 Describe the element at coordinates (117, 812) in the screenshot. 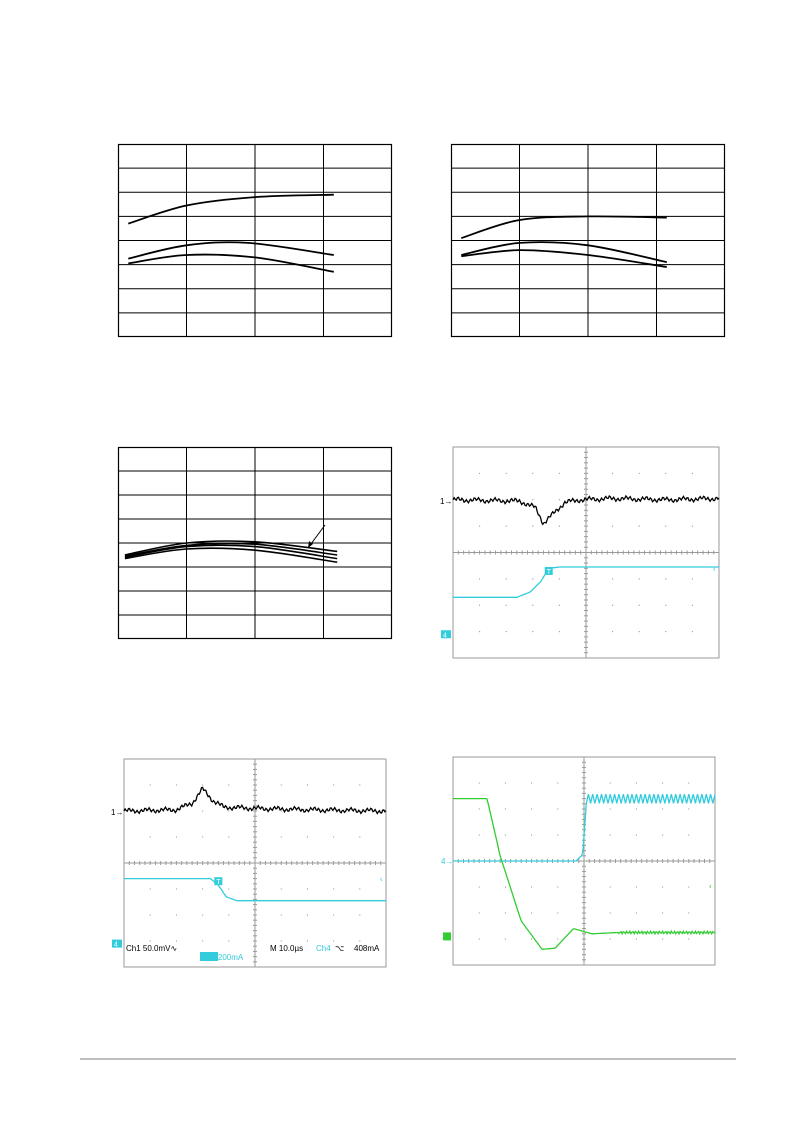

I see `ch1-marker: 1→` at that location.